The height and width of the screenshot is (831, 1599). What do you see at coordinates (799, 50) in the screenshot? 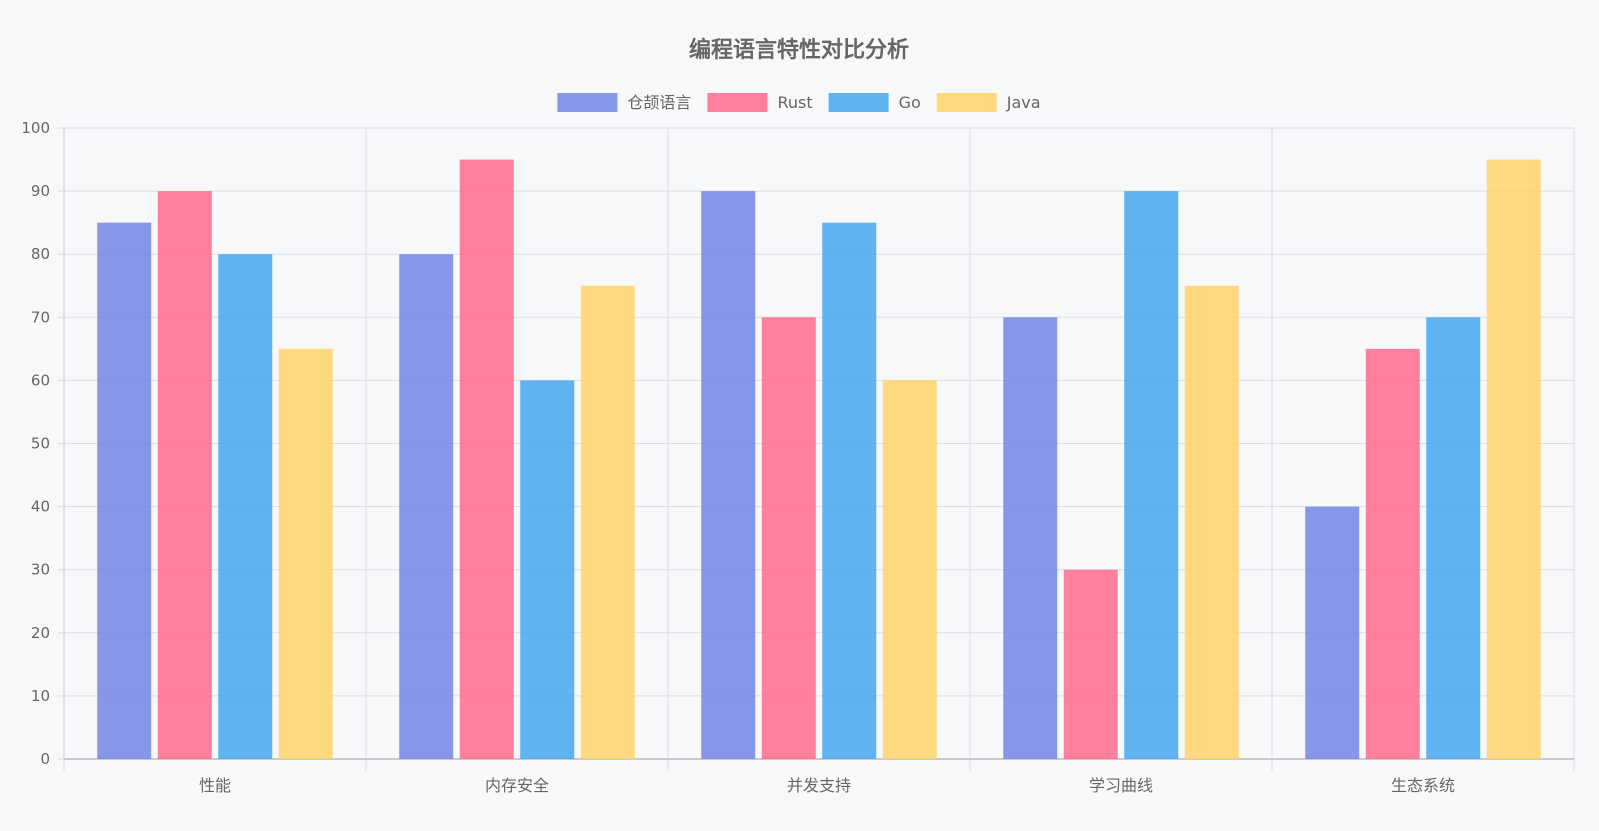
I see `chart-title: 编程语言特性对比分析` at bounding box center [799, 50].